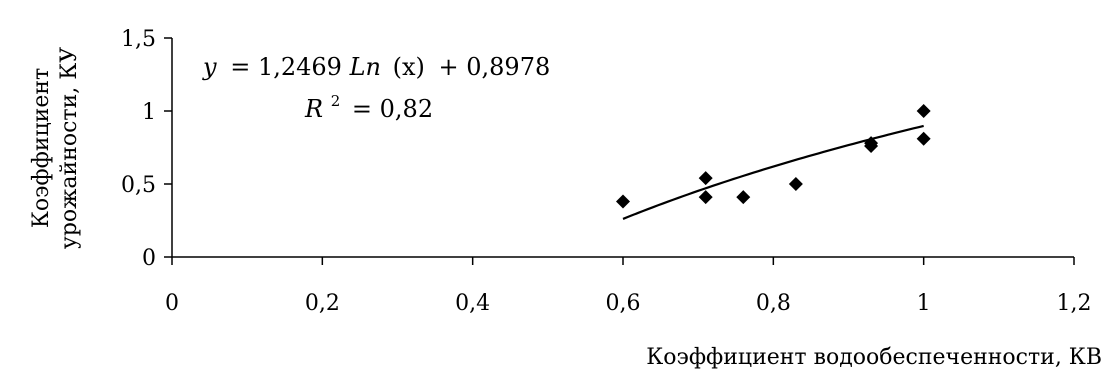  What do you see at coordinates (1074, 303) in the screenshot?
I see `x-tick-label: 1,2` at bounding box center [1074, 303].